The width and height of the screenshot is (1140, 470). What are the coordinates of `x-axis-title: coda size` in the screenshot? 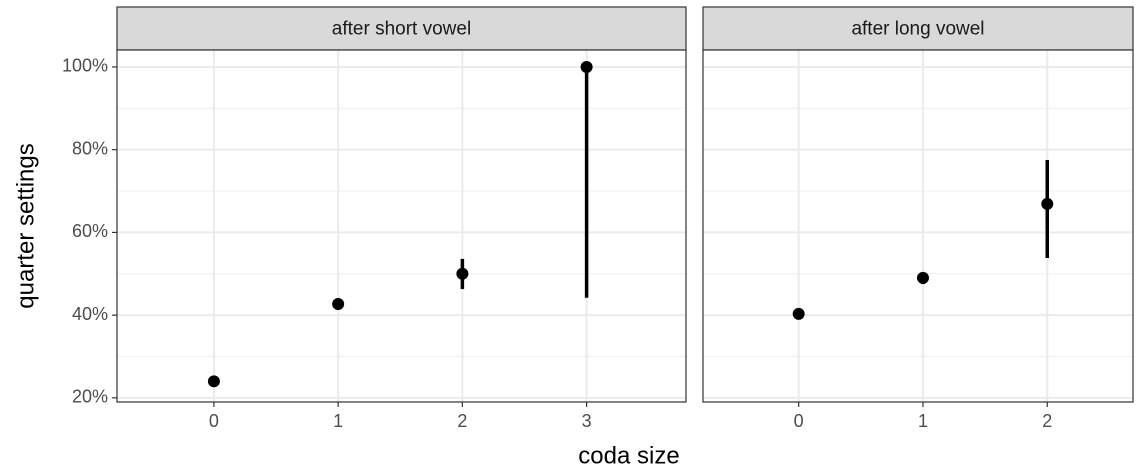 It's located at (628, 455).